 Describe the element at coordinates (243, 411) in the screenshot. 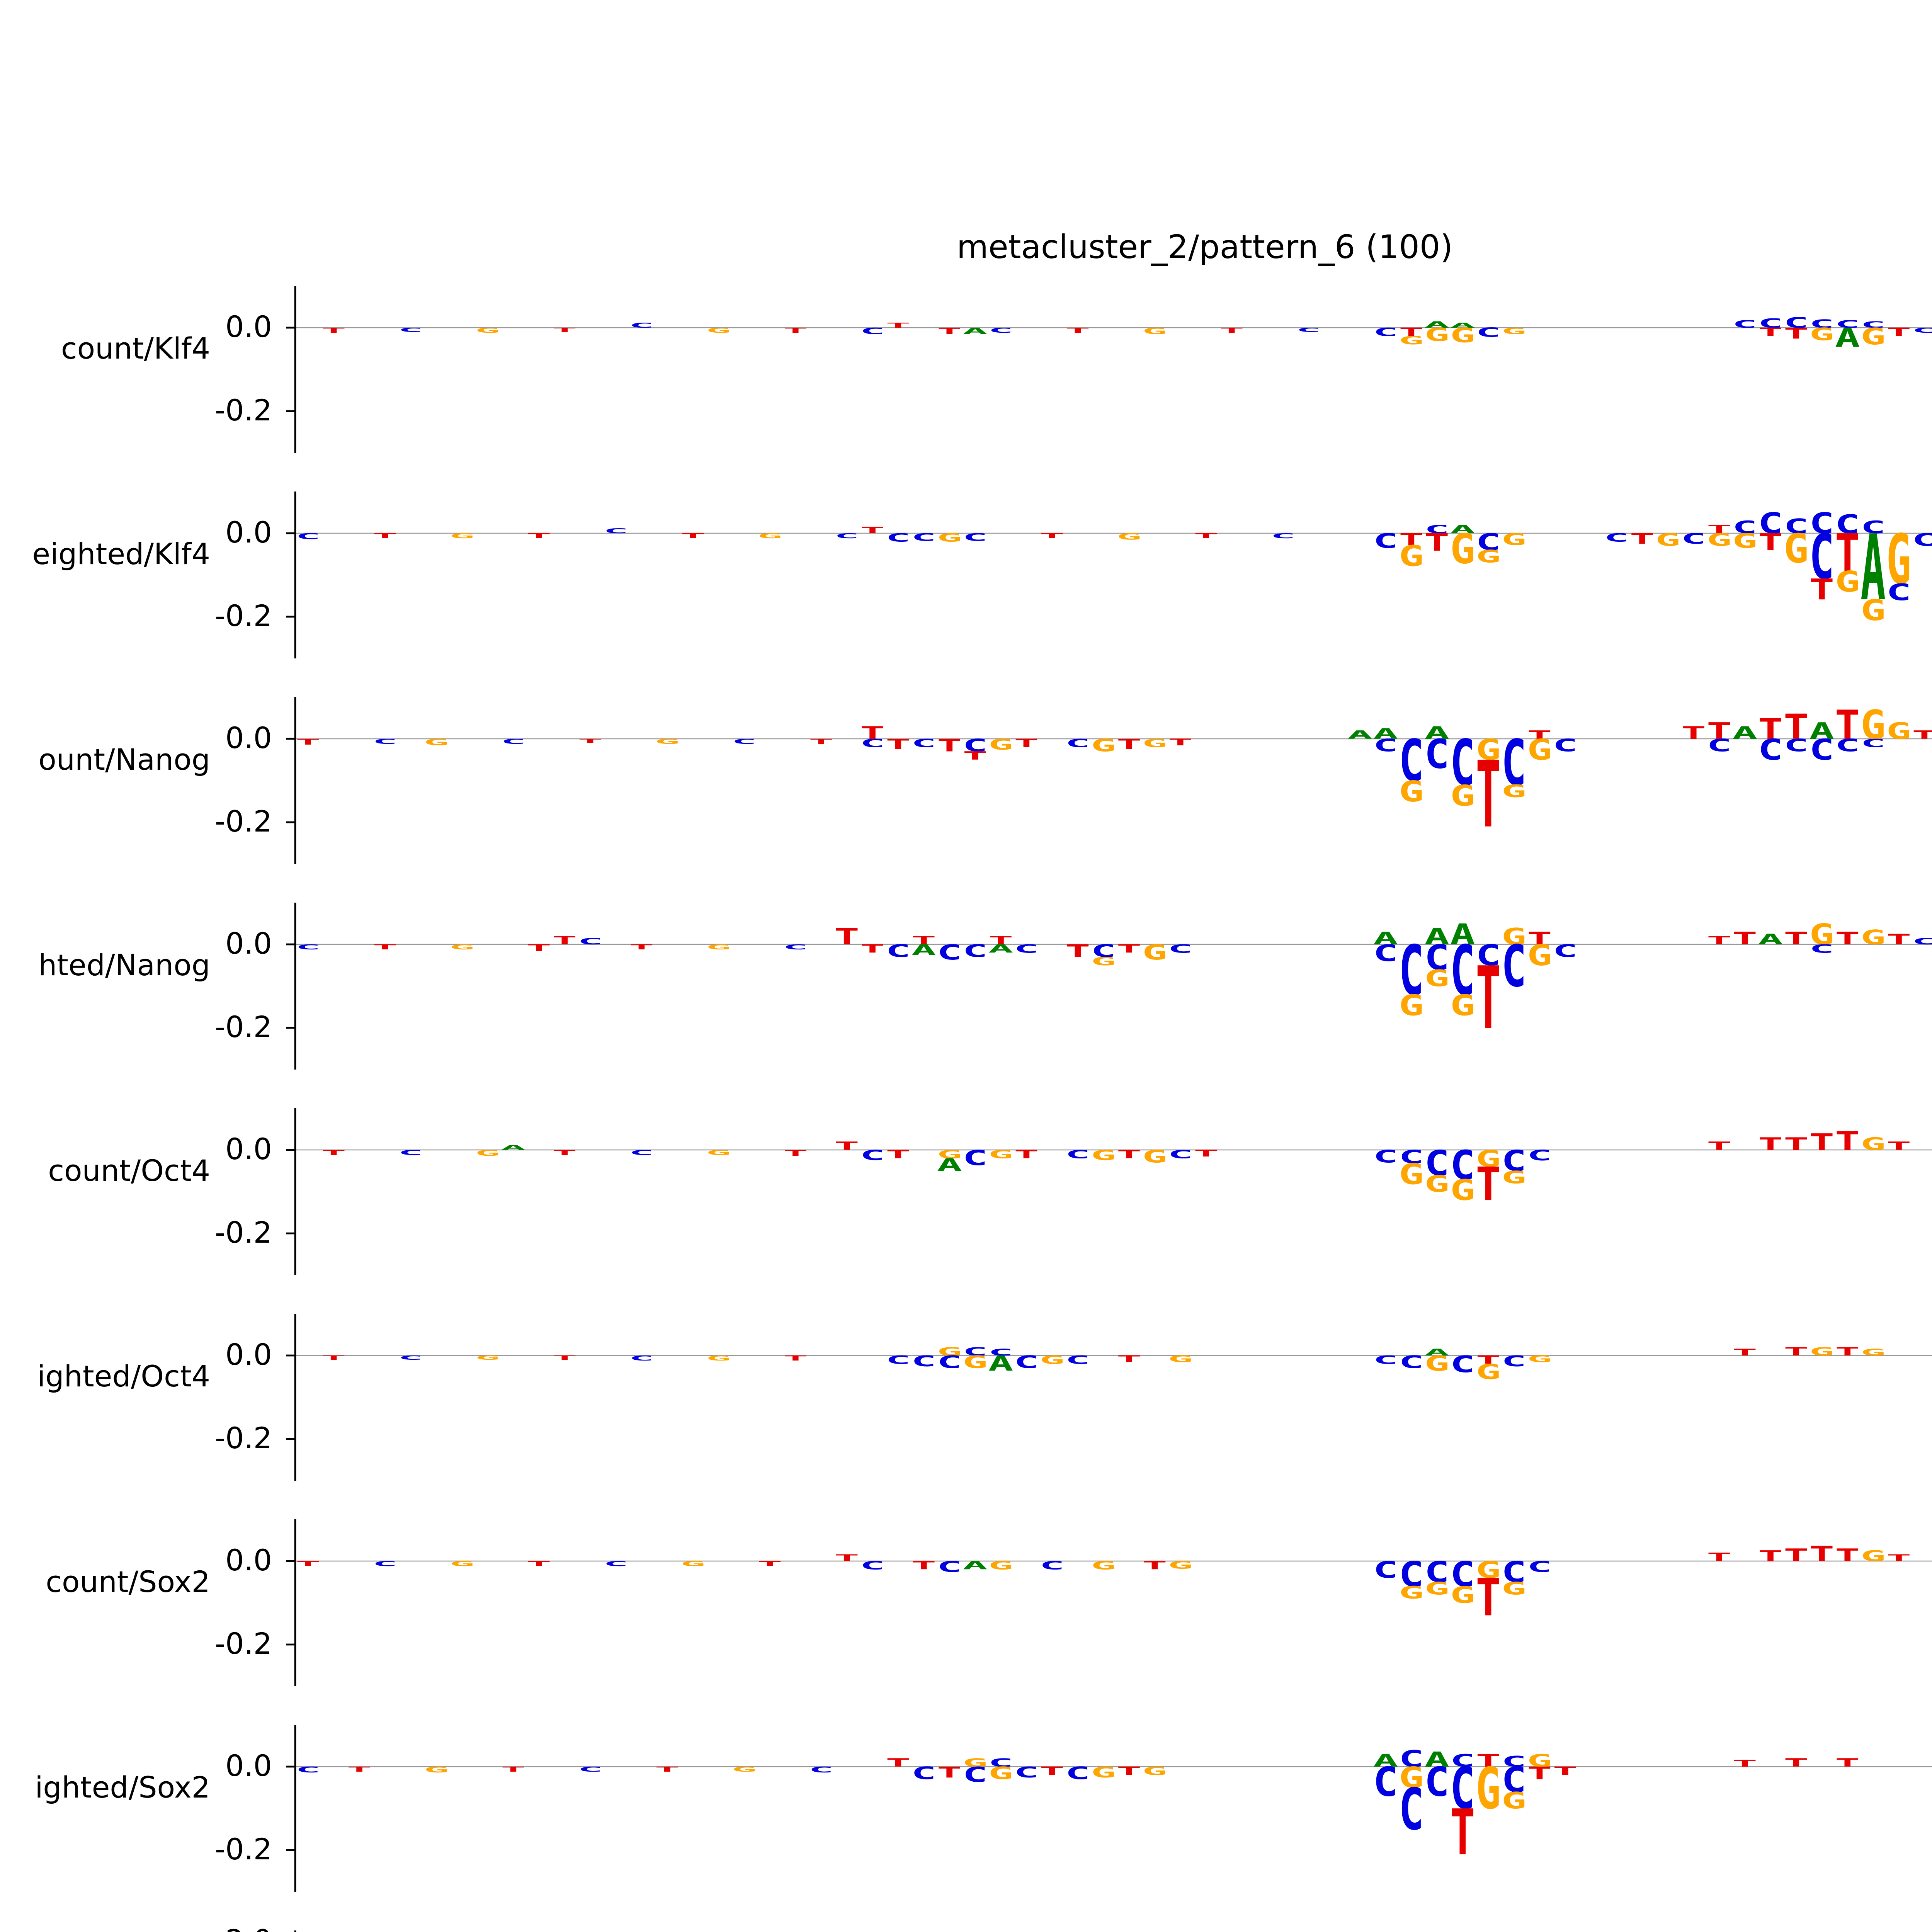

I see `y-tick-label: -0.2` at that location.